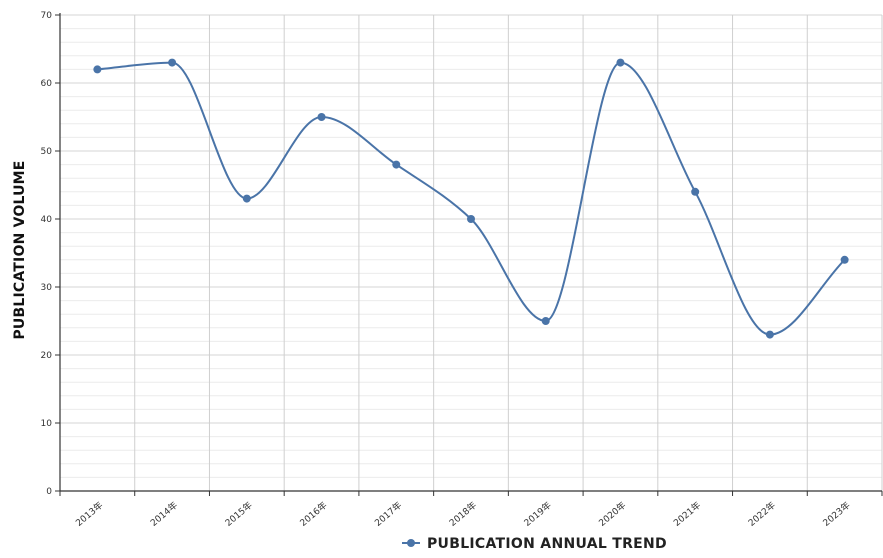 This screenshot has height=558, width=883. Describe the element at coordinates (47, 288) in the screenshot. I see `y-tick-label: 30` at that location.